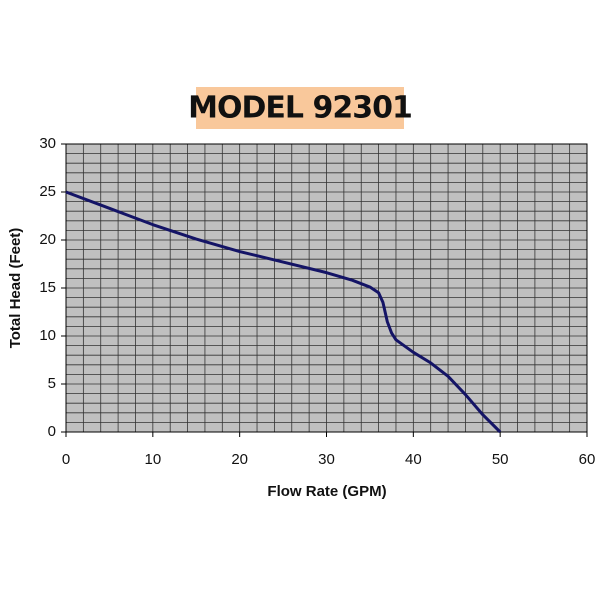 The image size is (600, 600). What do you see at coordinates (239, 459) in the screenshot?
I see `x-tick-label: 20` at bounding box center [239, 459].